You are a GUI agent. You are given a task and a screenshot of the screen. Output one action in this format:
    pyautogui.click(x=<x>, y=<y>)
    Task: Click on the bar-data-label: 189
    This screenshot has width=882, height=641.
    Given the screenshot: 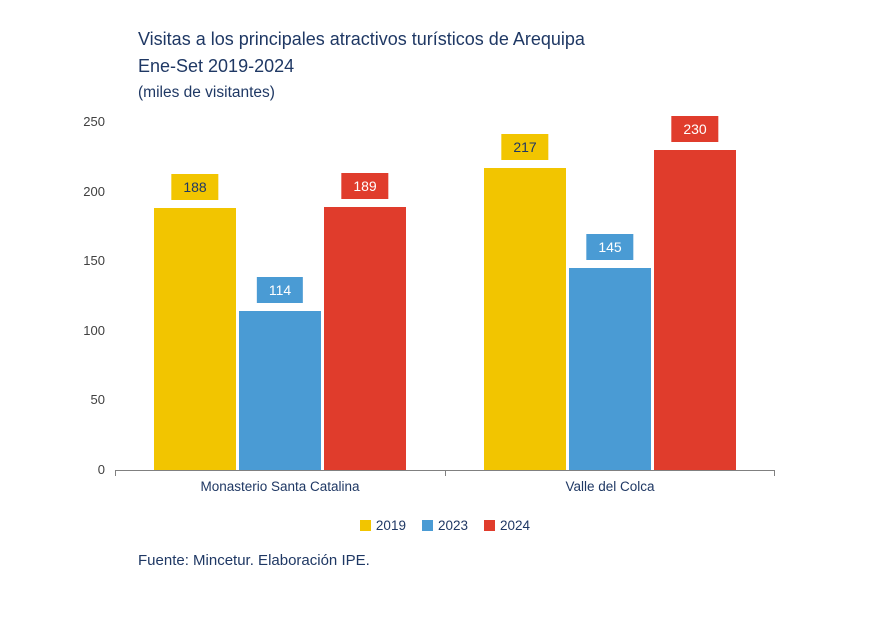 What is the action you would take?
    pyautogui.click(x=365, y=185)
    